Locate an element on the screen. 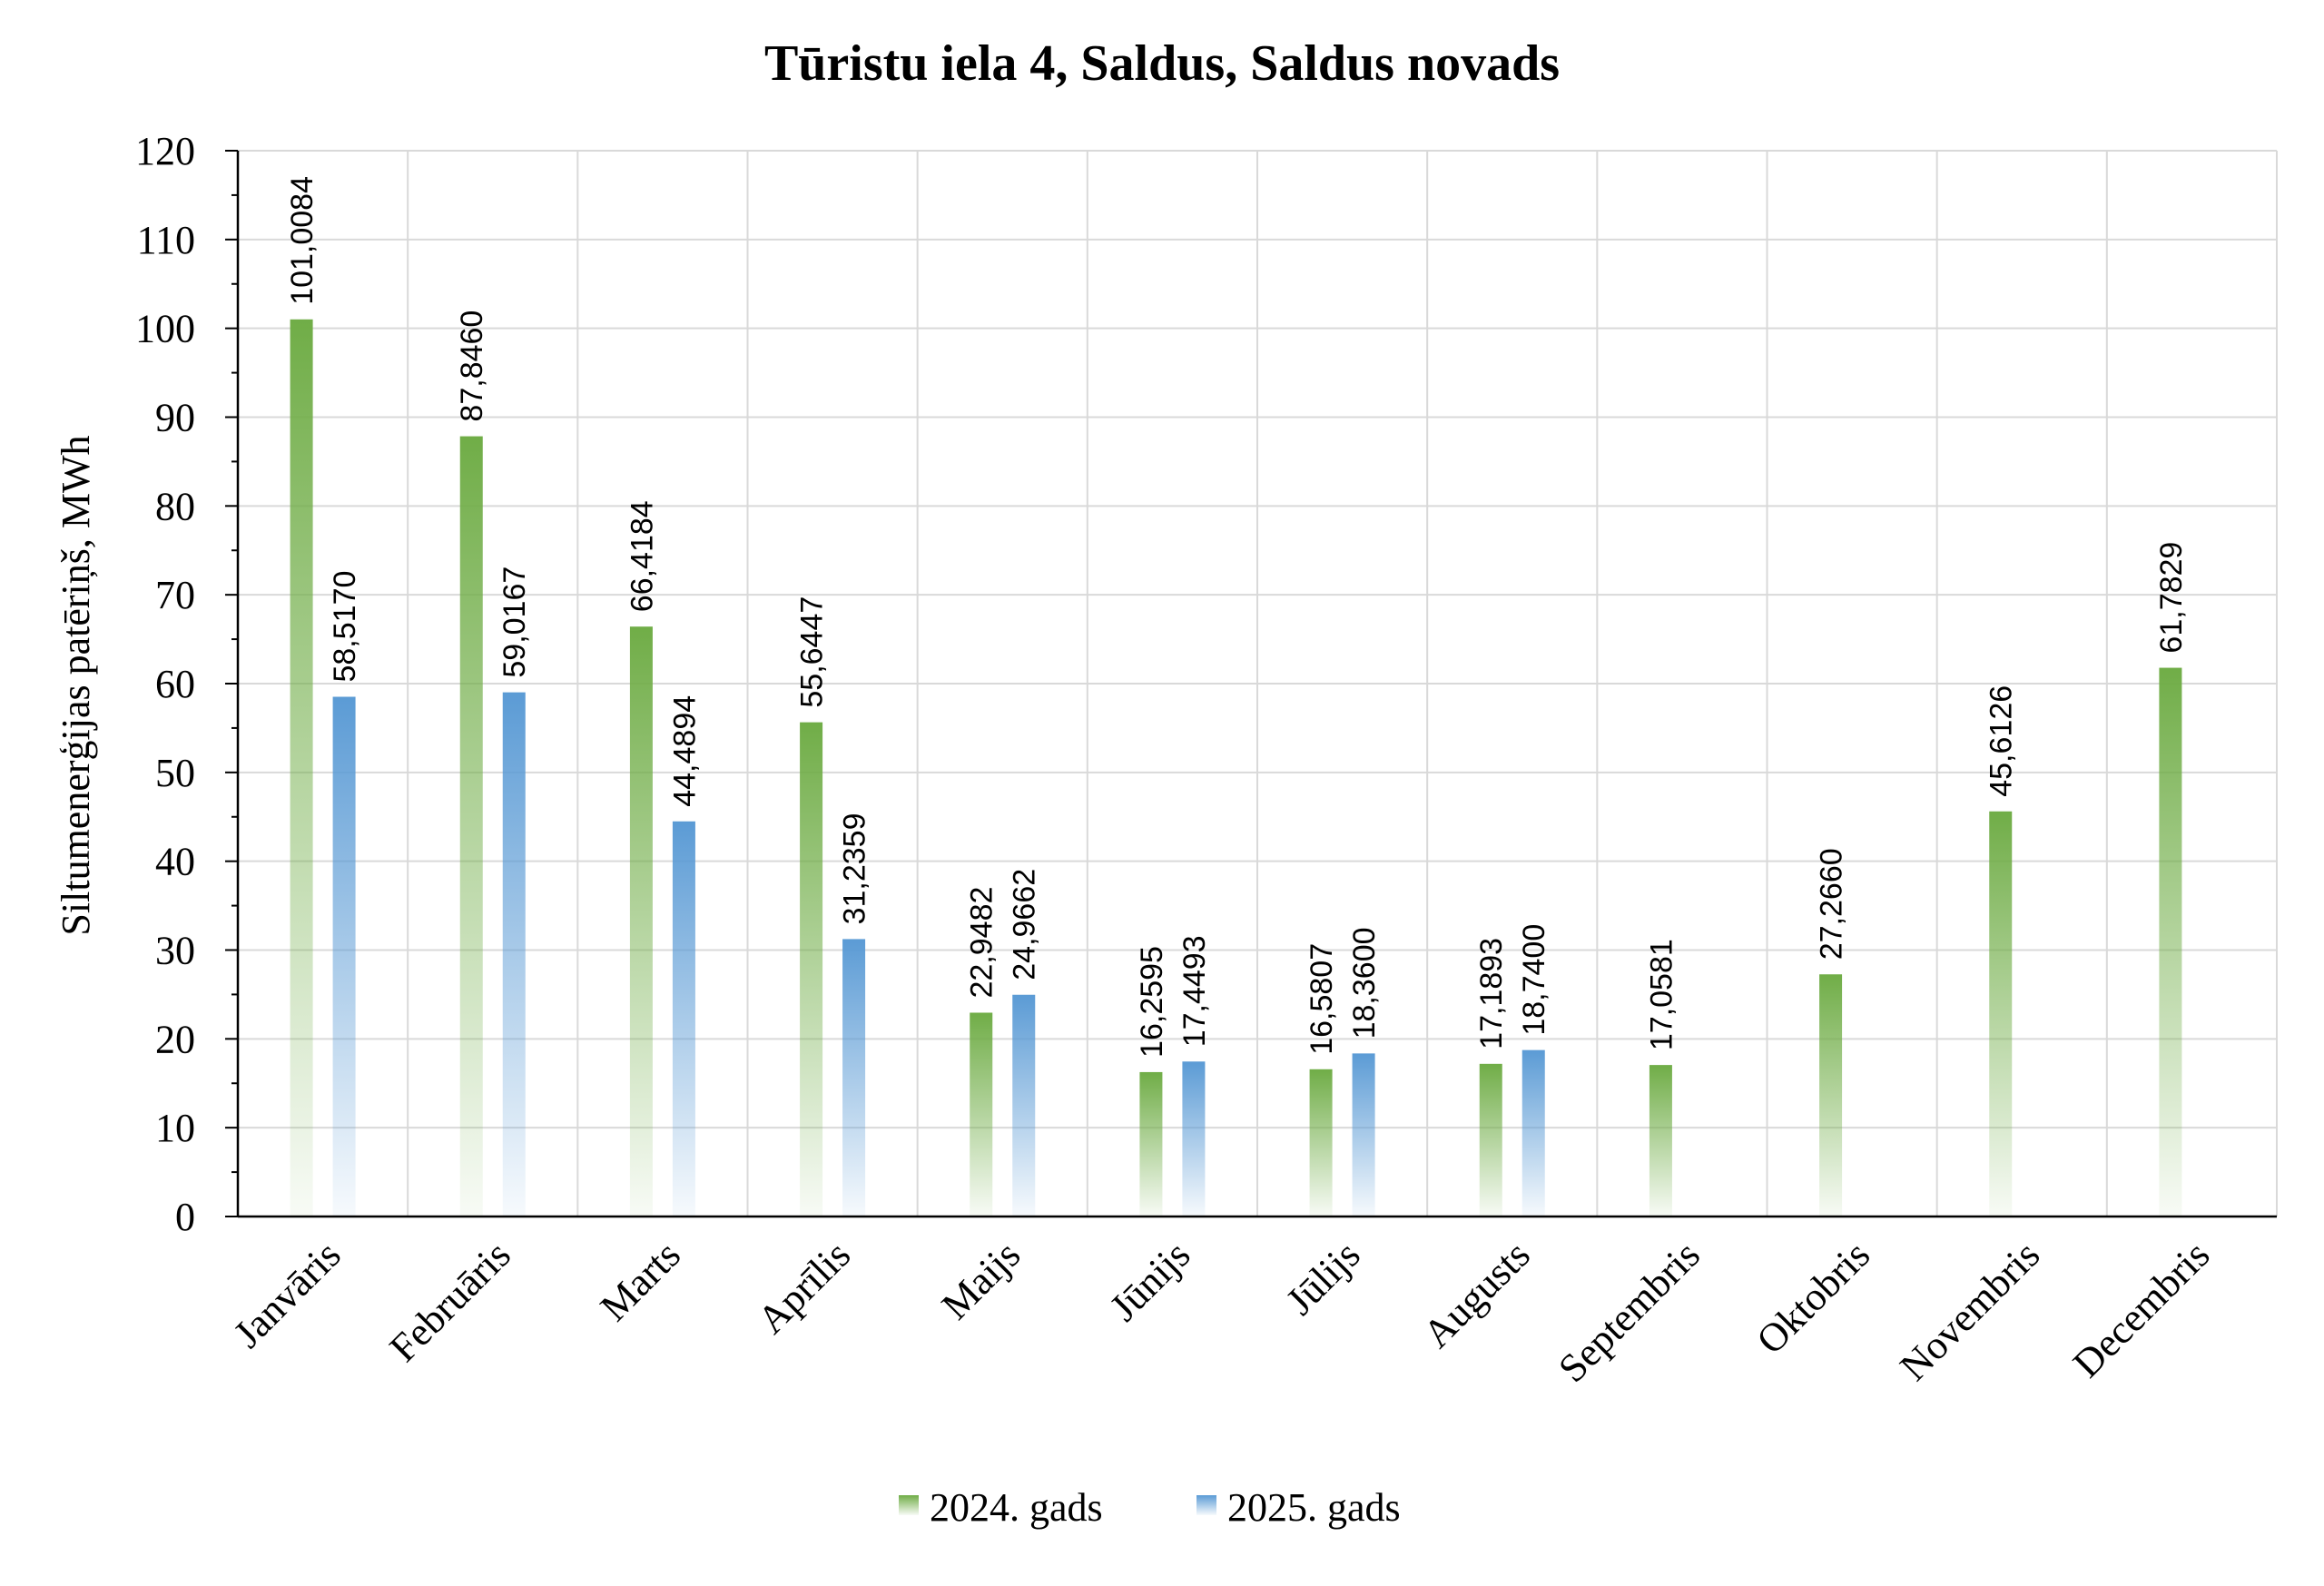  y-tick-label: 20 is located at coordinates (175, 1039).